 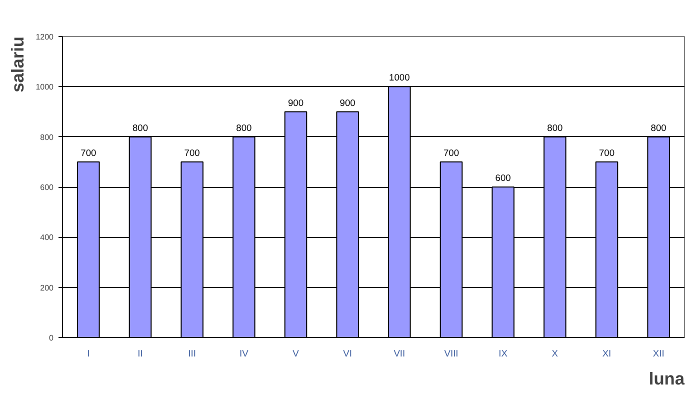 I want to click on x-tick-label: VI, so click(x=347, y=353).